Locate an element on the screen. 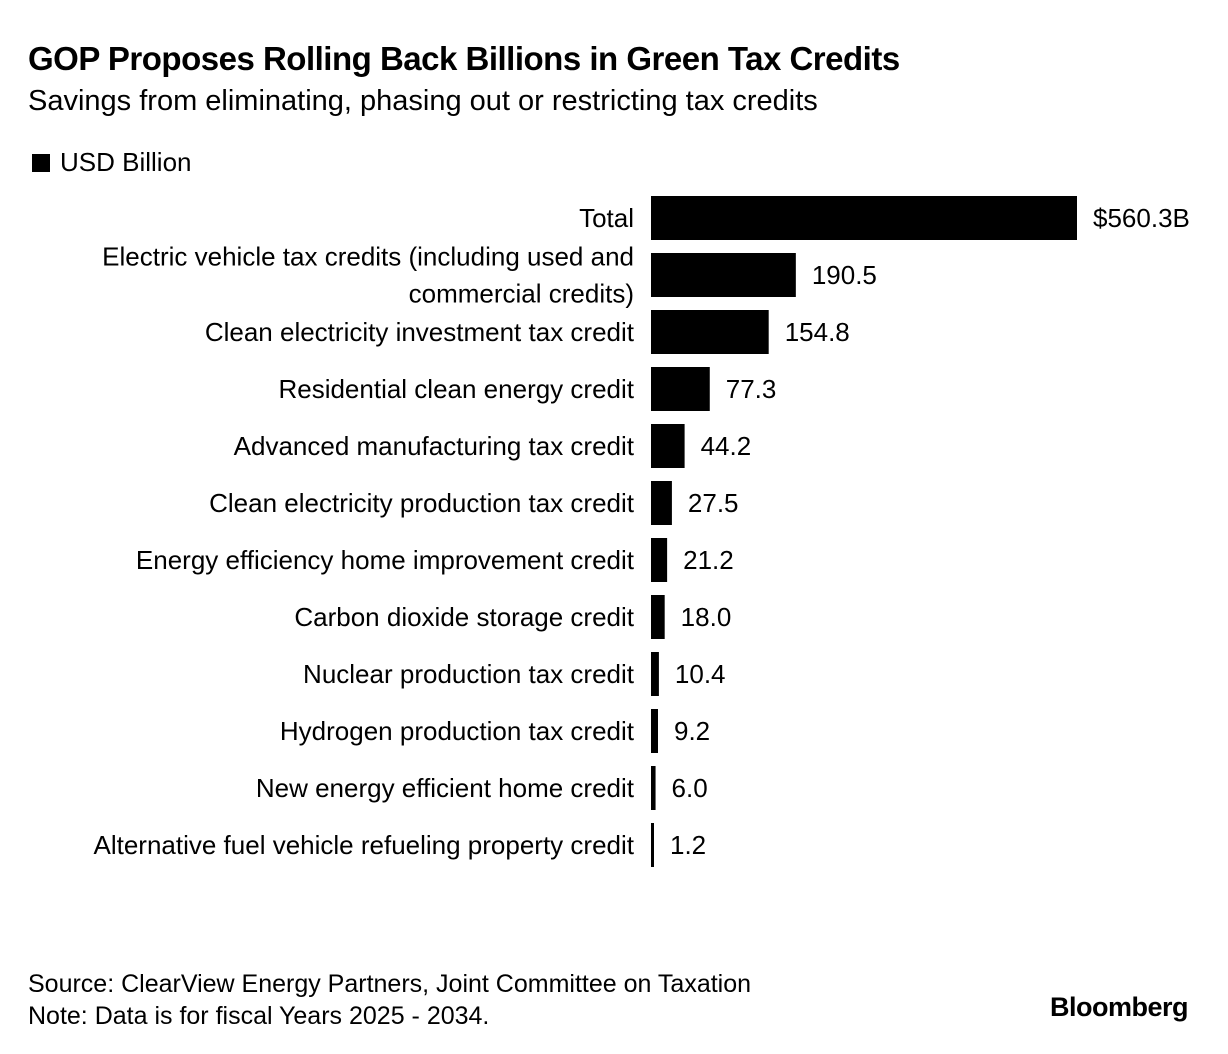 This screenshot has height=1054, width=1228. category-label: Carbon dioxide storage credit is located at coordinates (464, 617).